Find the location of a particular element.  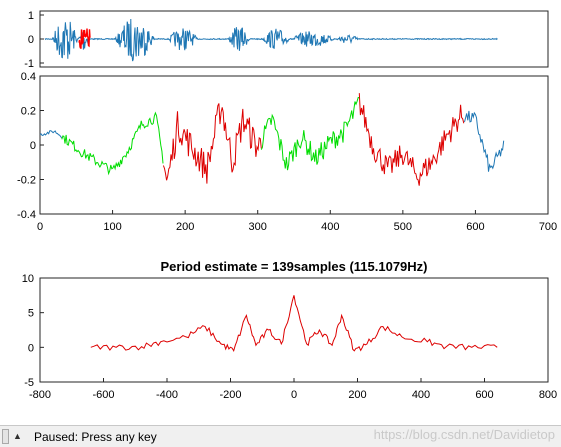

ax3-ytick-label: 10 is located at coordinates (28, 279).